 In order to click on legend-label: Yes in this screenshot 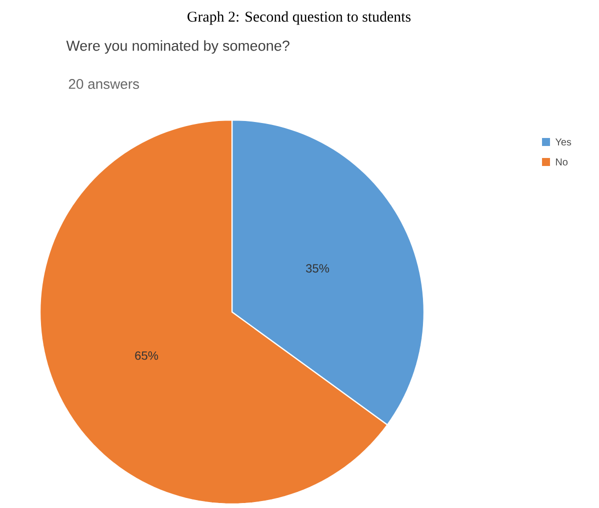, I will do `click(563, 142)`.